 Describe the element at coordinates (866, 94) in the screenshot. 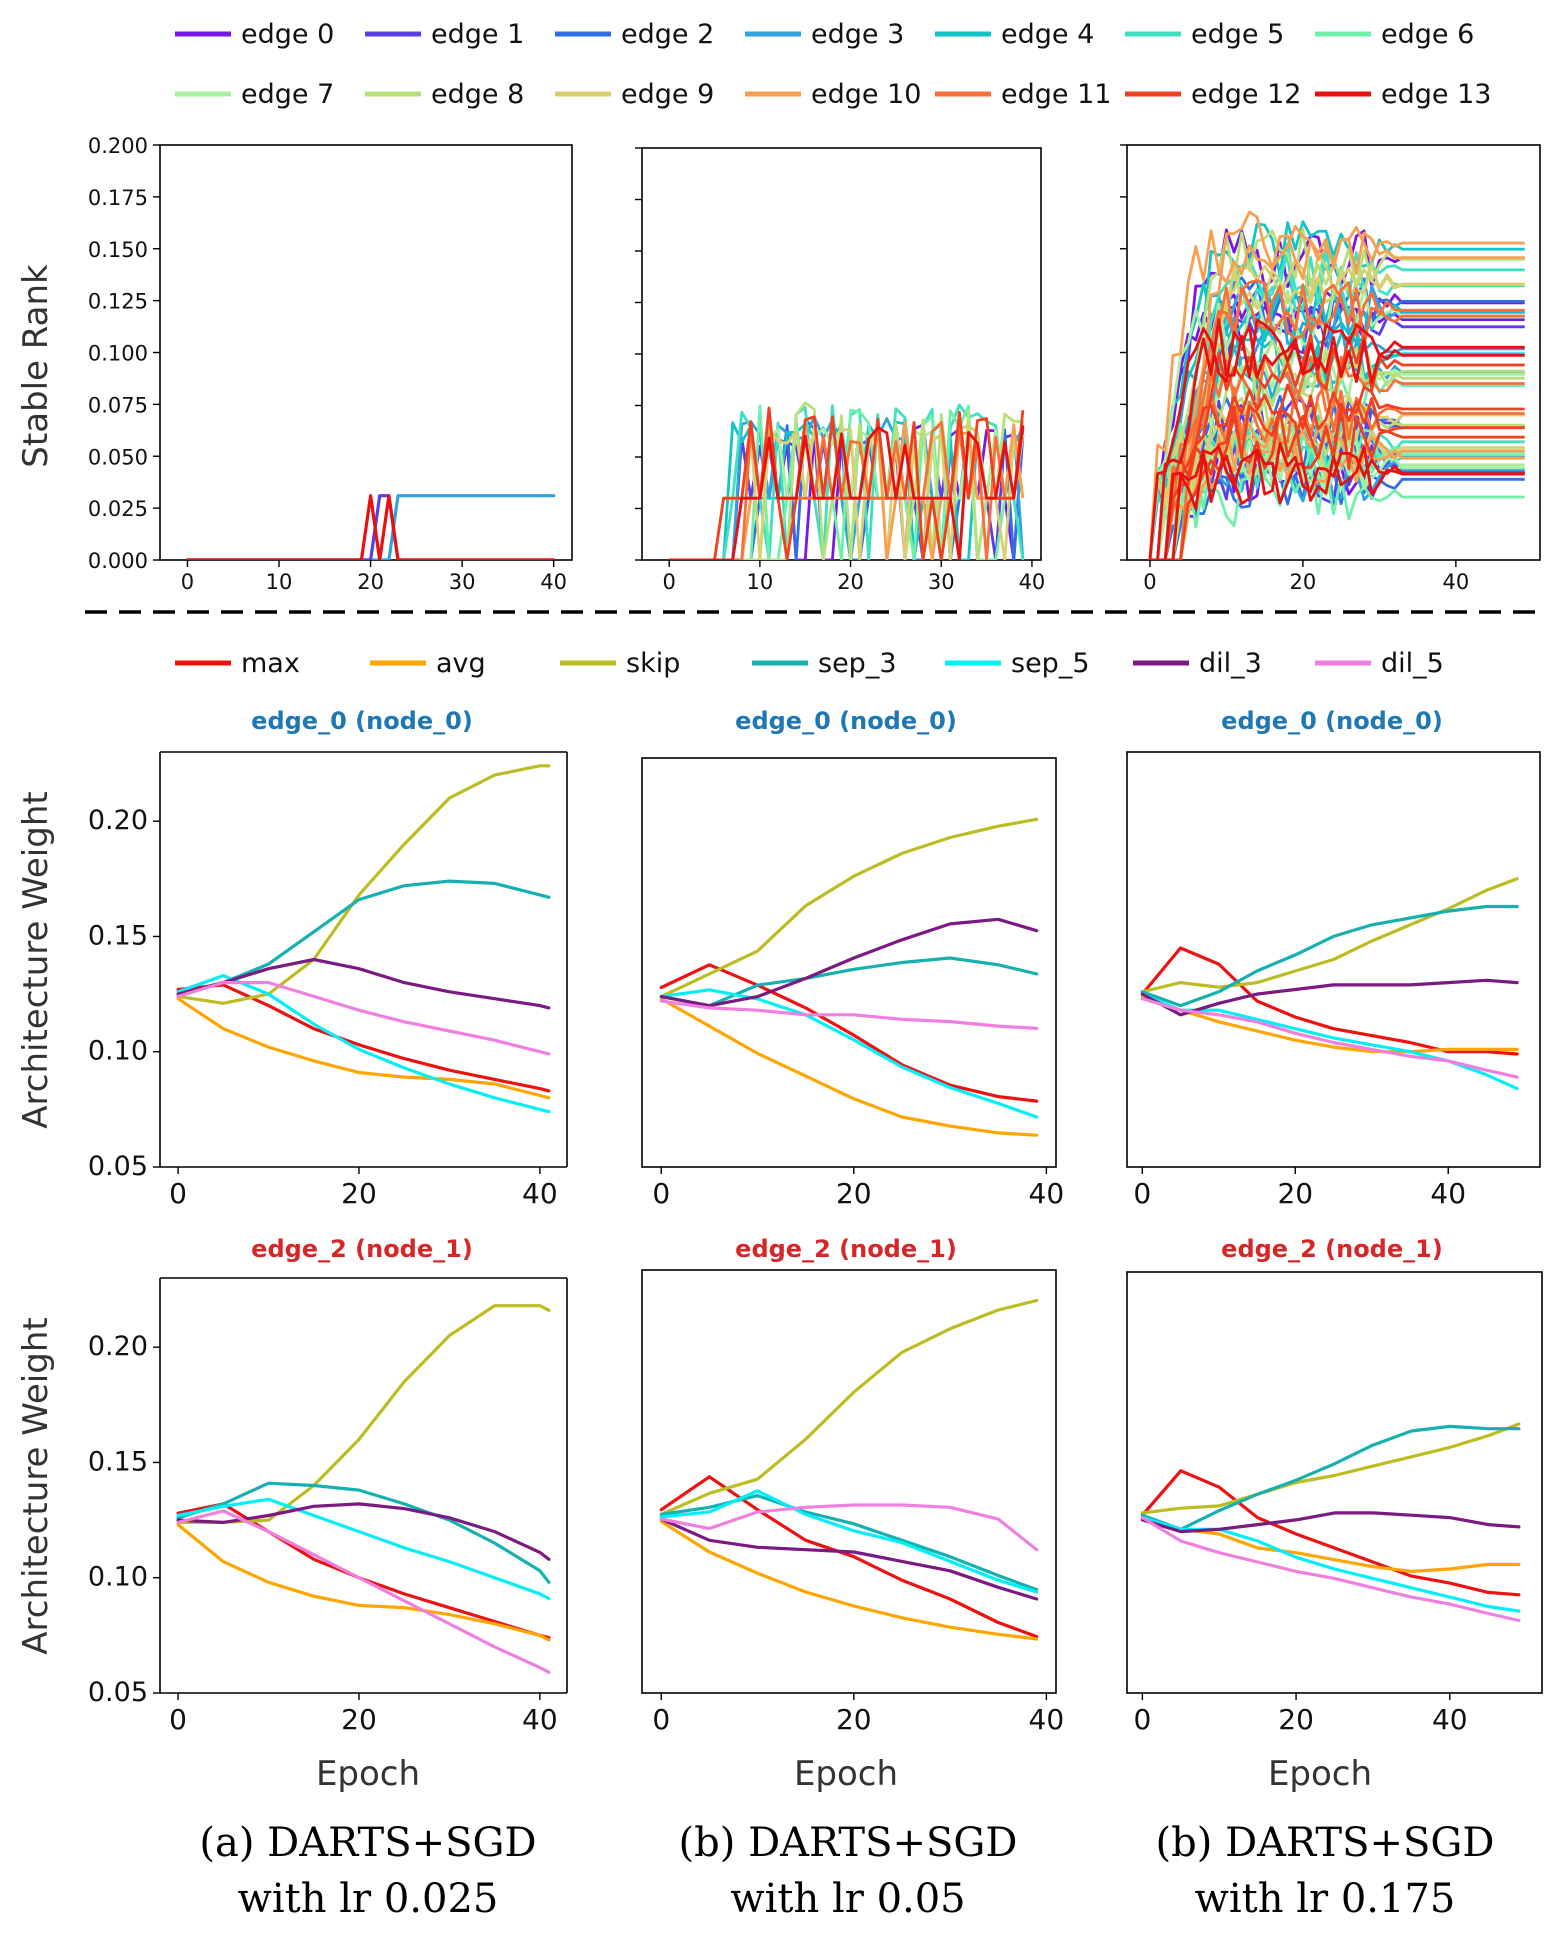

I see `legend-label-edge-10: edge 10` at that location.